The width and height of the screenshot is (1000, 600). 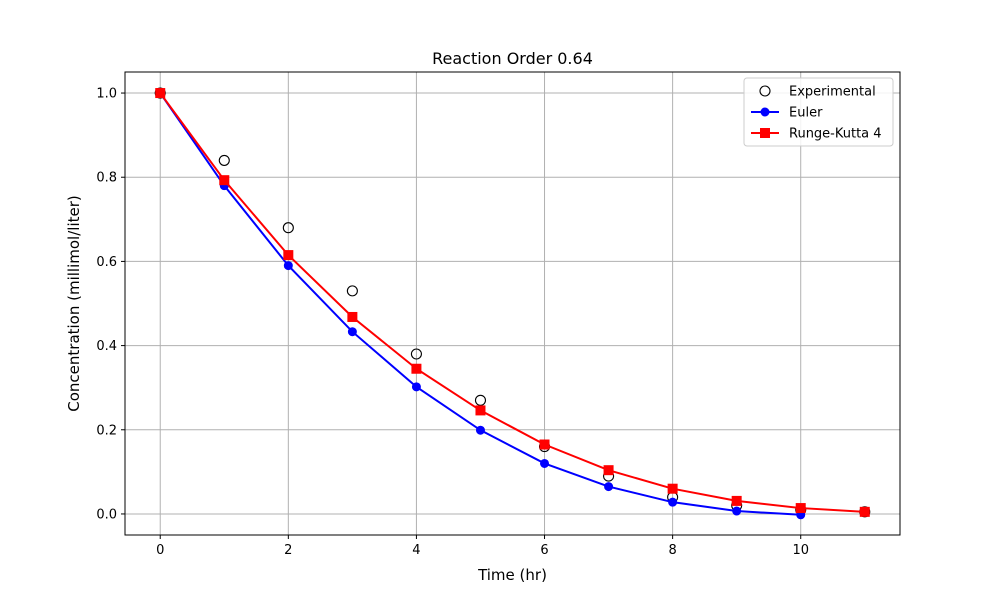 I want to click on legend-entry: Runge-Kutta 4, so click(x=816, y=134).